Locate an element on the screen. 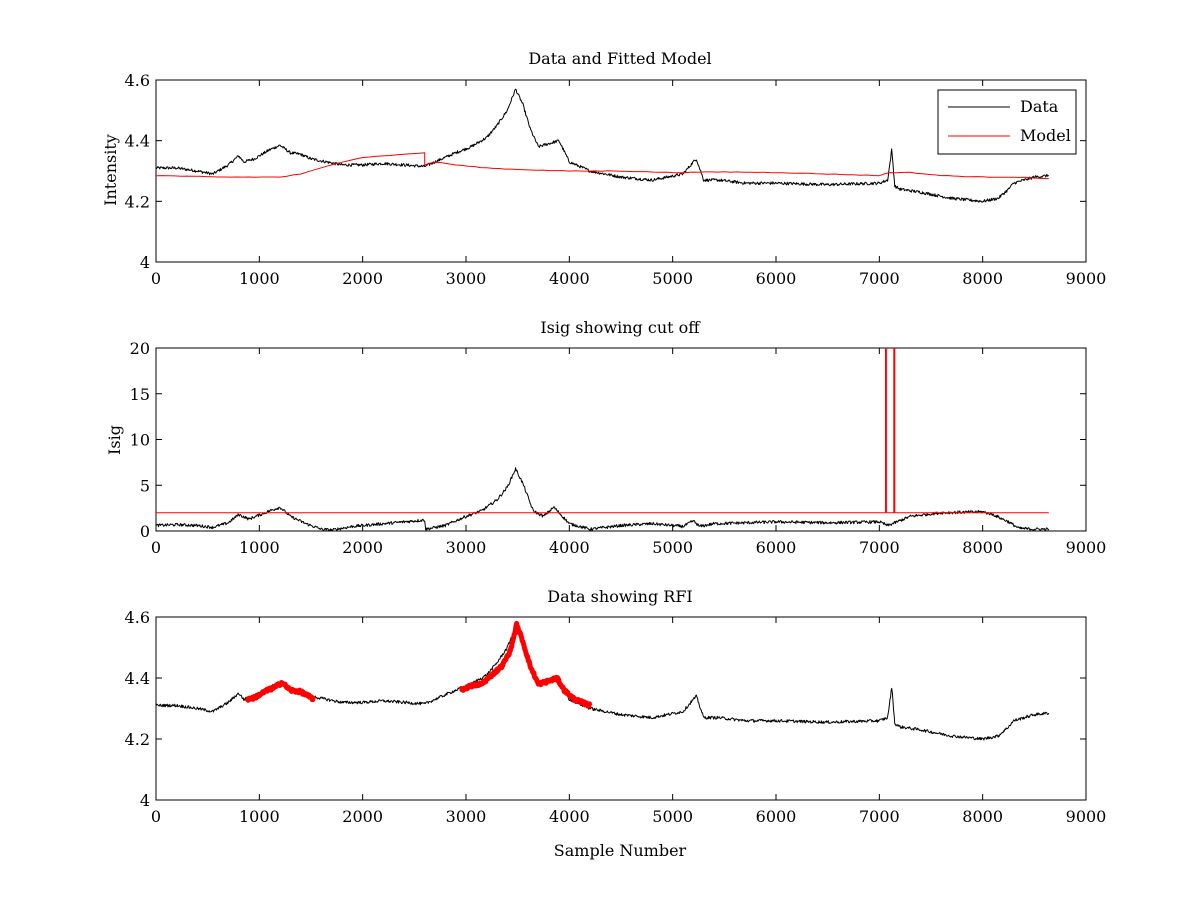  y-tick-label: 20 is located at coordinates (140, 348).